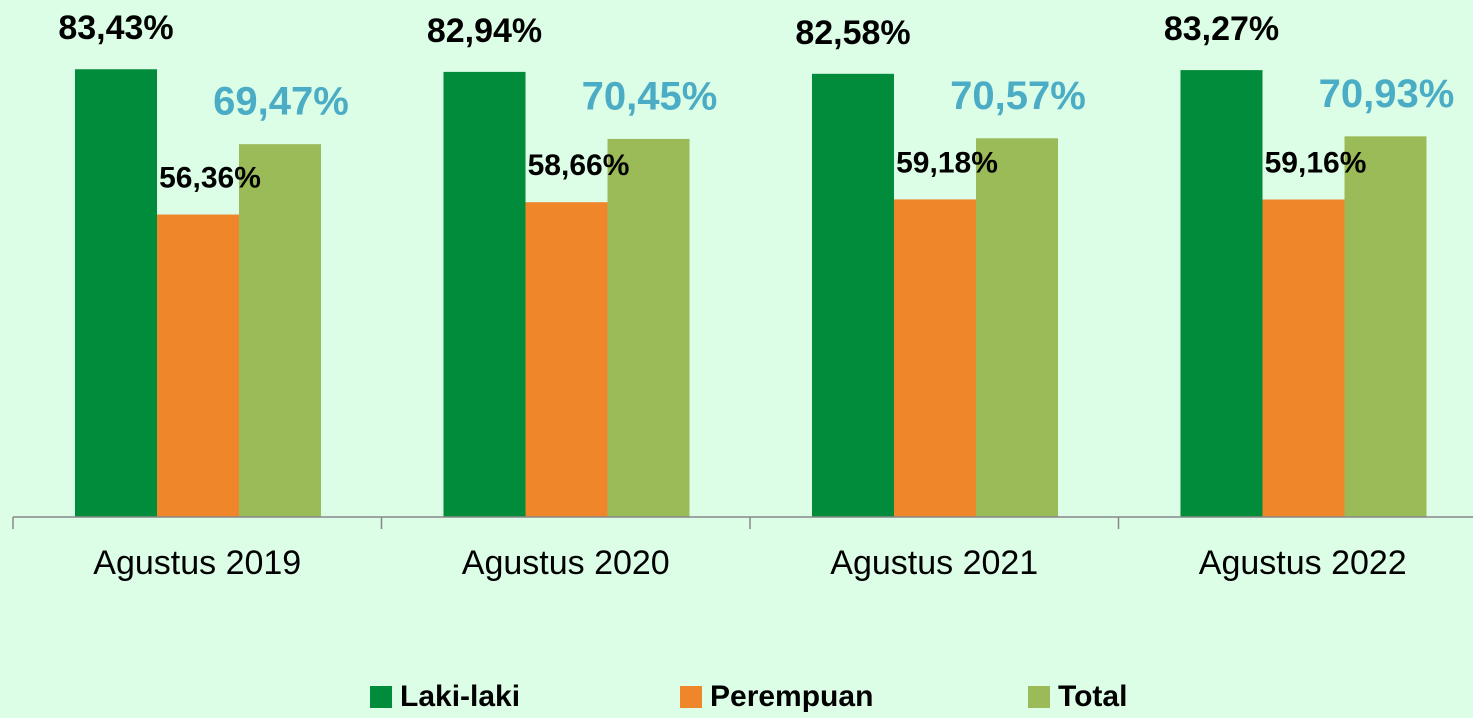 This screenshot has height=718, width=1473. What do you see at coordinates (791, 696) in the screenshot?
I see `legend-label: Perempuan` at bounding box center [791, 696].